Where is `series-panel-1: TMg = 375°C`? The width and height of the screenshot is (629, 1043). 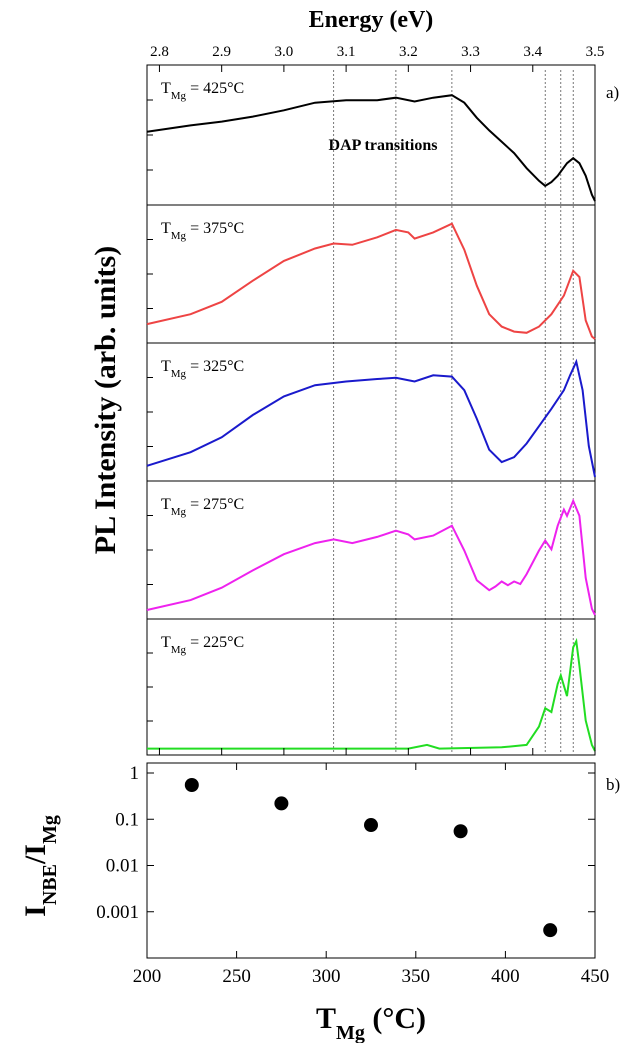
series-panel-1: TMg = 375°C is located at coordinates (371, 274).